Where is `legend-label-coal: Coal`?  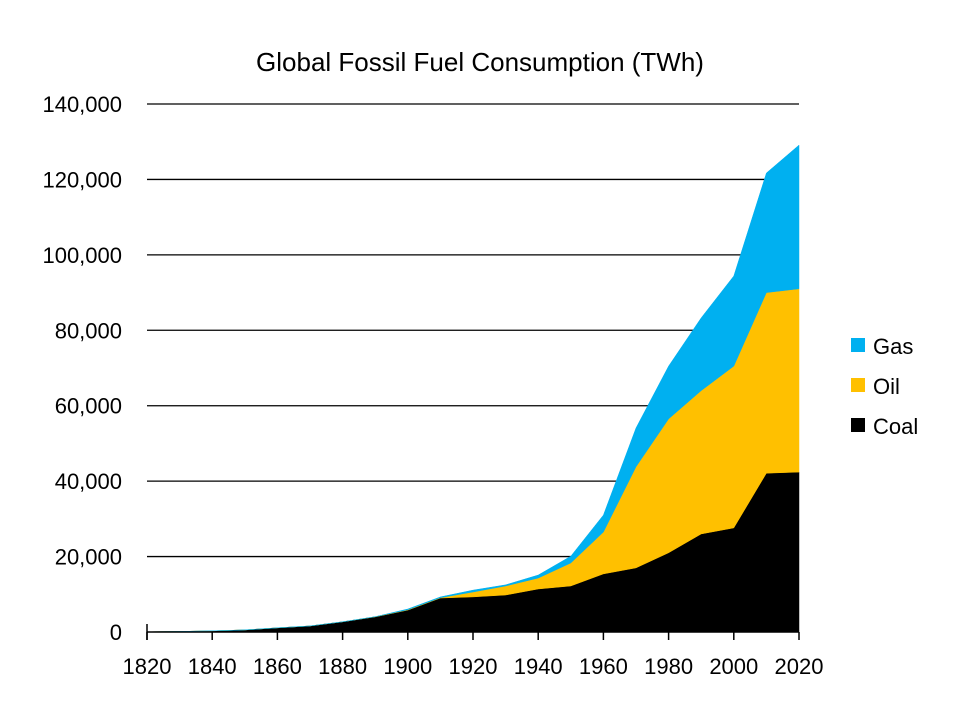 legend-label-coal: Coal is located at coordinates (895, 426).